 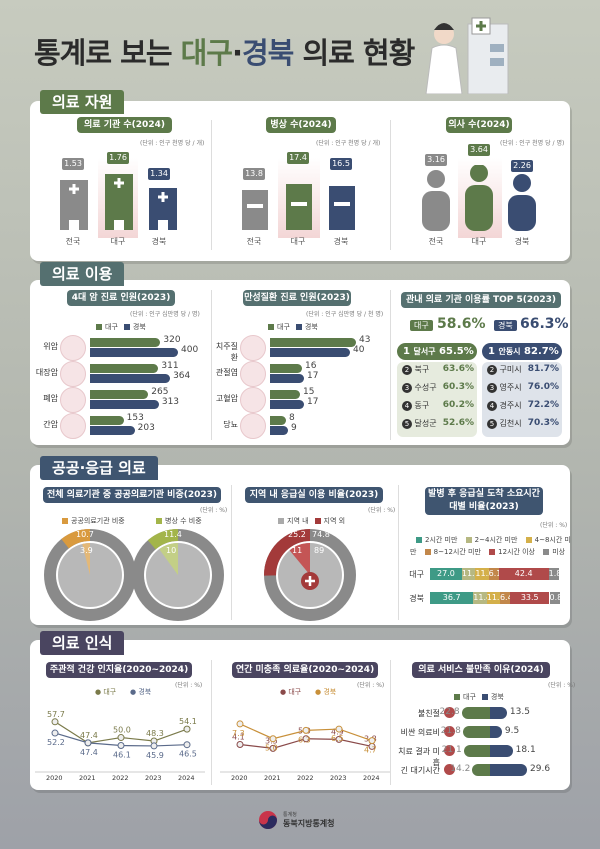 What do you see at coordinates (226, 372) in the screenshot?
I see `category-label: 관절염` at bounding box center [226, 372].